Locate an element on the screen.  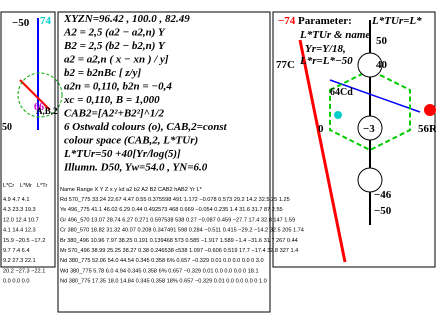
label: −3 is located at coordinates (369, 129).